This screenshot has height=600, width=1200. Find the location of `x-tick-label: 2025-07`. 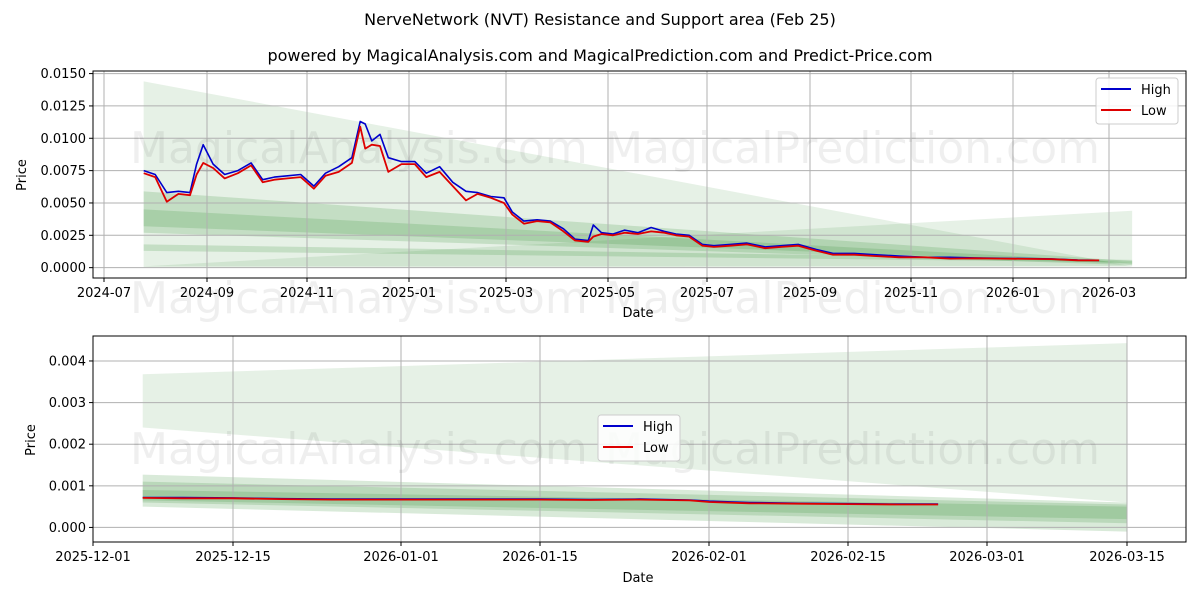

x-tick-label: 2025-07 is located at coordinates (707, 293).